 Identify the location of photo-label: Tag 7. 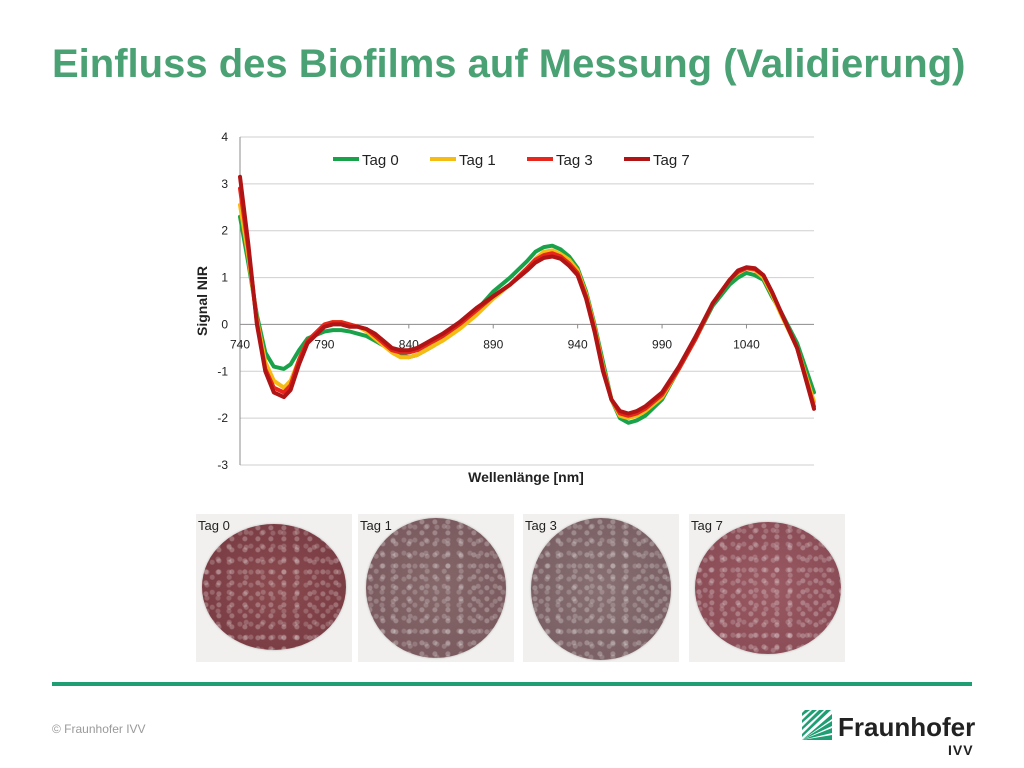
(707, 525).